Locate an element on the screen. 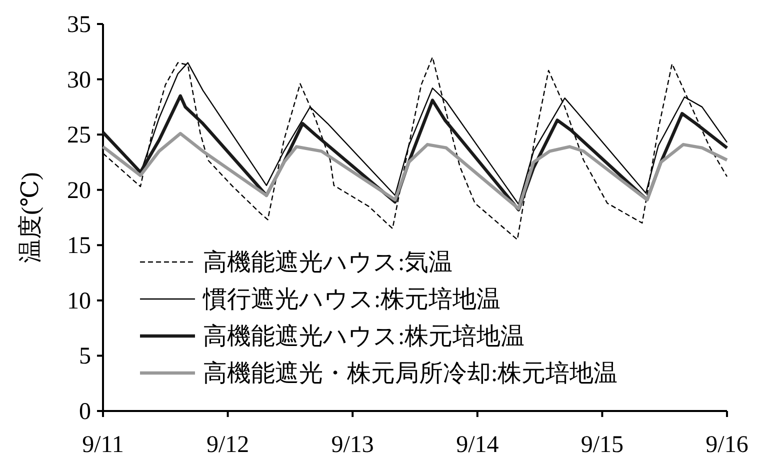 The width and height of the screenshot is (760, 461). x-tick-label: 9/11 is located at coordinates (103, 445).